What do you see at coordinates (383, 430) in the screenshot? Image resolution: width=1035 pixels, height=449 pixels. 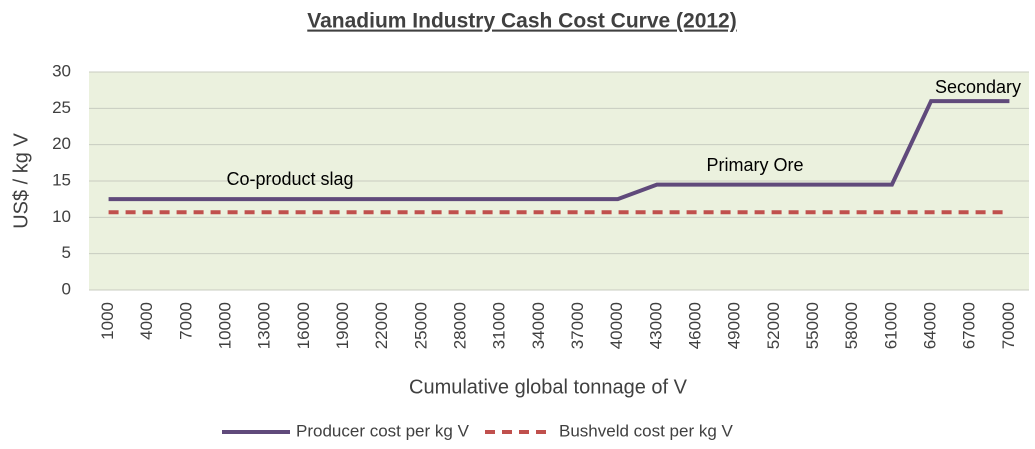 I see `legend-label: Producer cost per kg V` at bounding box center [383, 430].